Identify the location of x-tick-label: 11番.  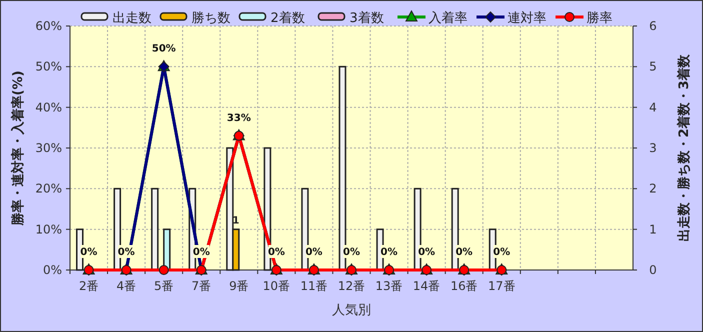
(314, 286).